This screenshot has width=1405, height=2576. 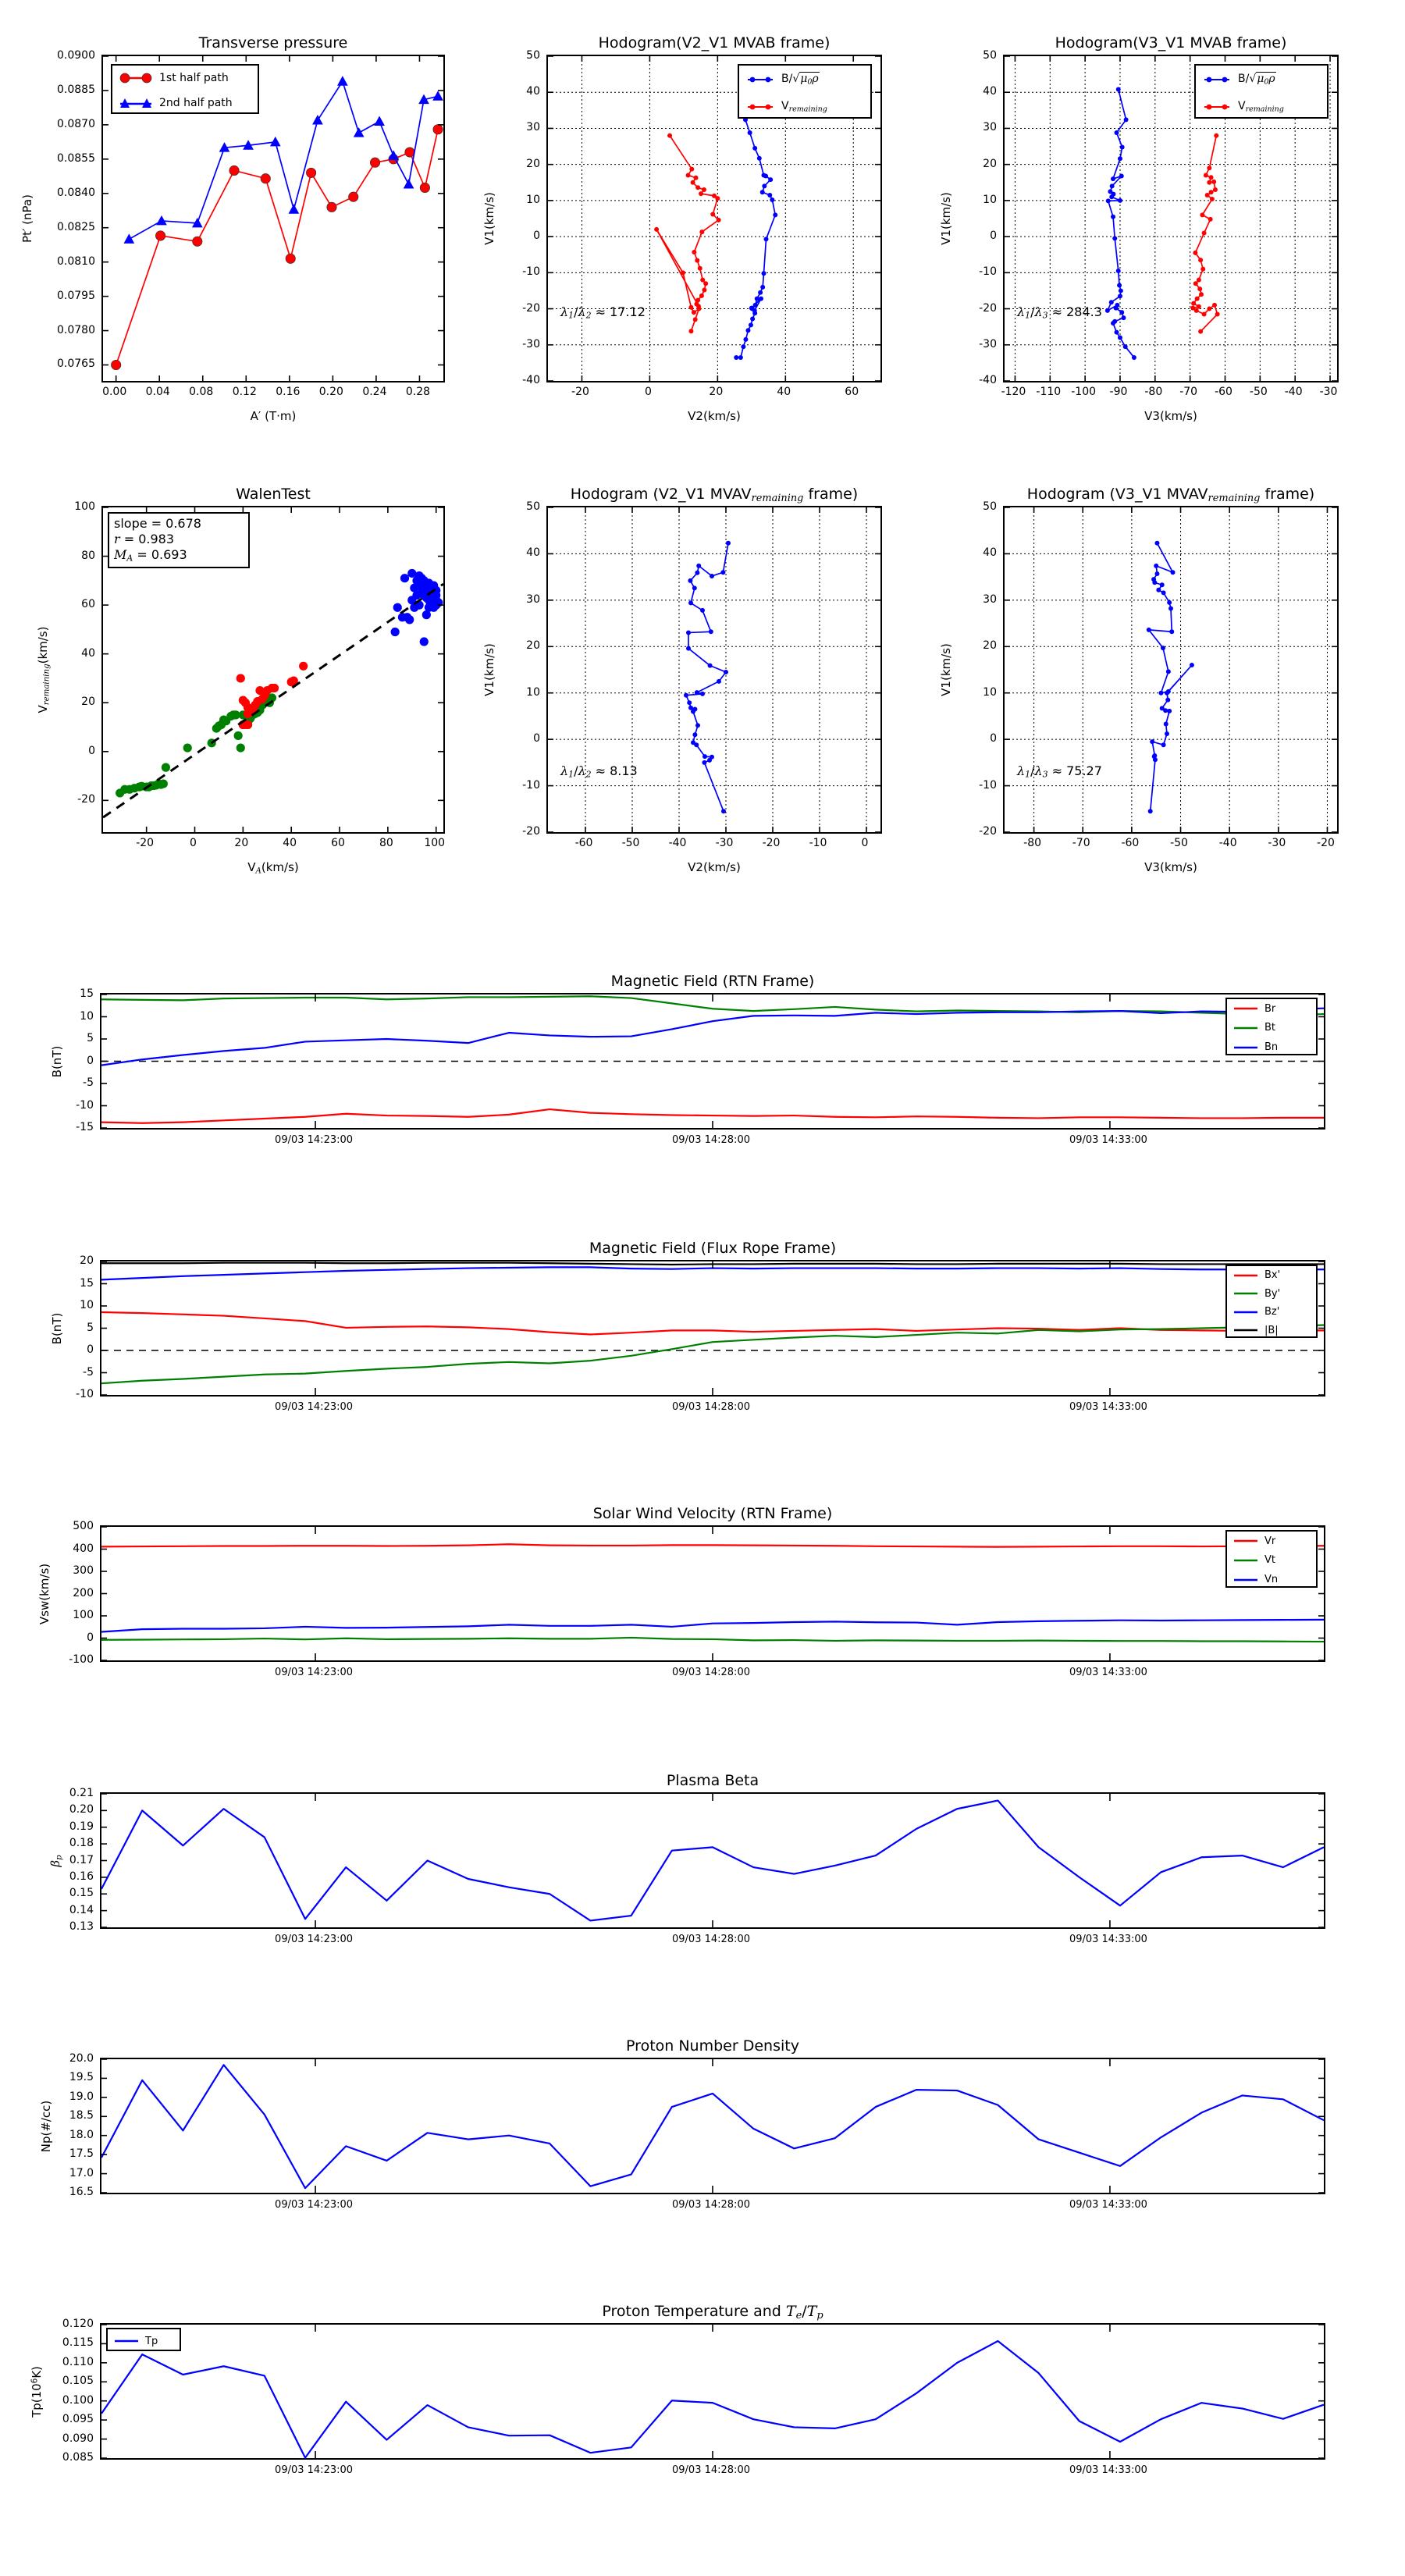 I want to click on y-tick-label: 20, so click(x=990, y=646).